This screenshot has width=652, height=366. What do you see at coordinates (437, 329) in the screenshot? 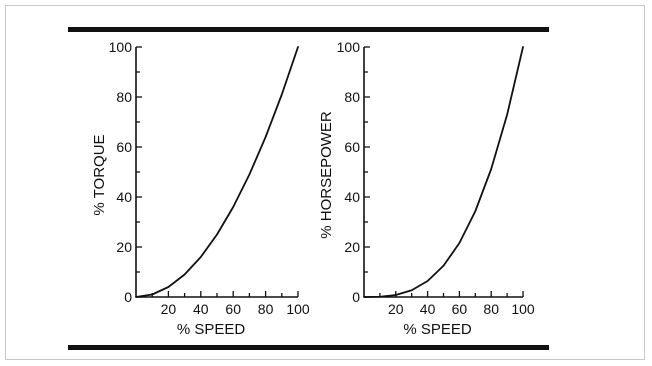
I see `horsepower-x-axis-title: % SPEED` at bounding box center [437, 329].